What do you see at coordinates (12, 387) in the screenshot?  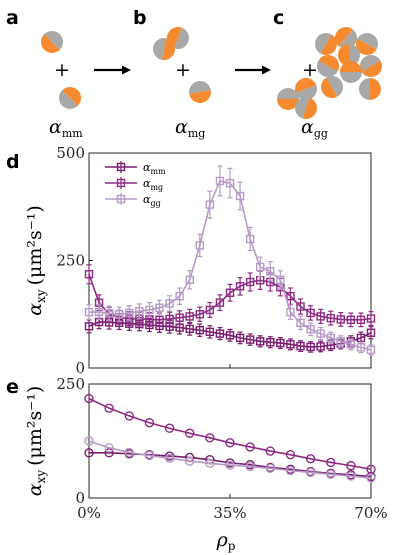 I see `panel-label-e: e` at bounding box center [12, 387].